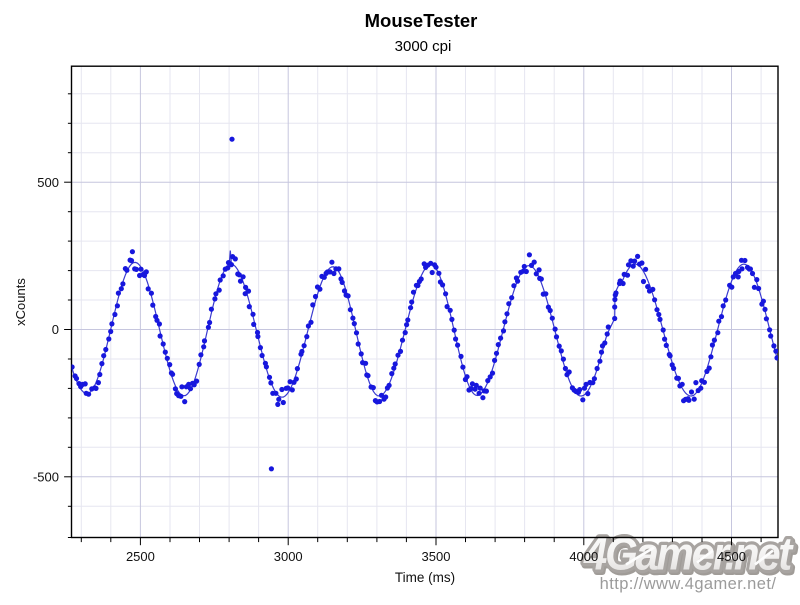  Describe the element at coordinates (731, 556) in the screenshot. I see `svg-text: 4500` at that location.